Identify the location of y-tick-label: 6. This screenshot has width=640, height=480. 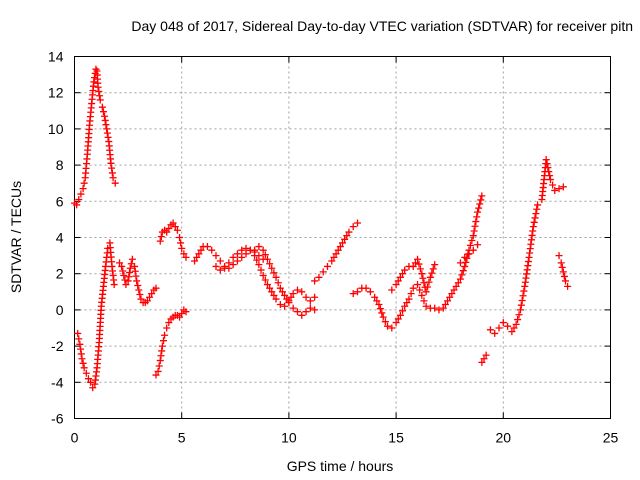
(60, 201).